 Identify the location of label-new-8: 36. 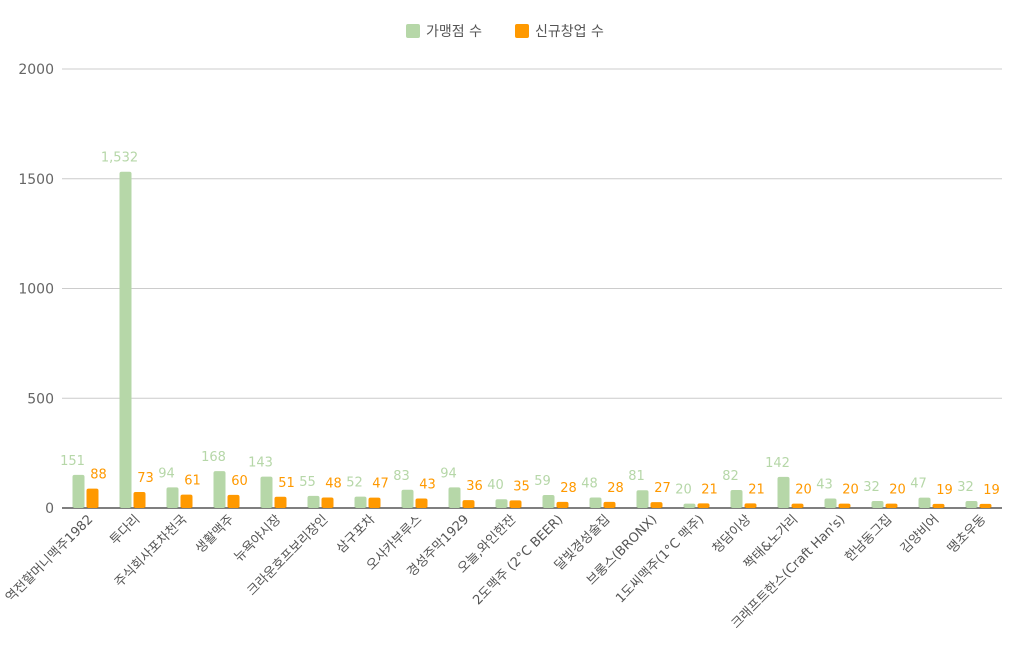
(474, 486).